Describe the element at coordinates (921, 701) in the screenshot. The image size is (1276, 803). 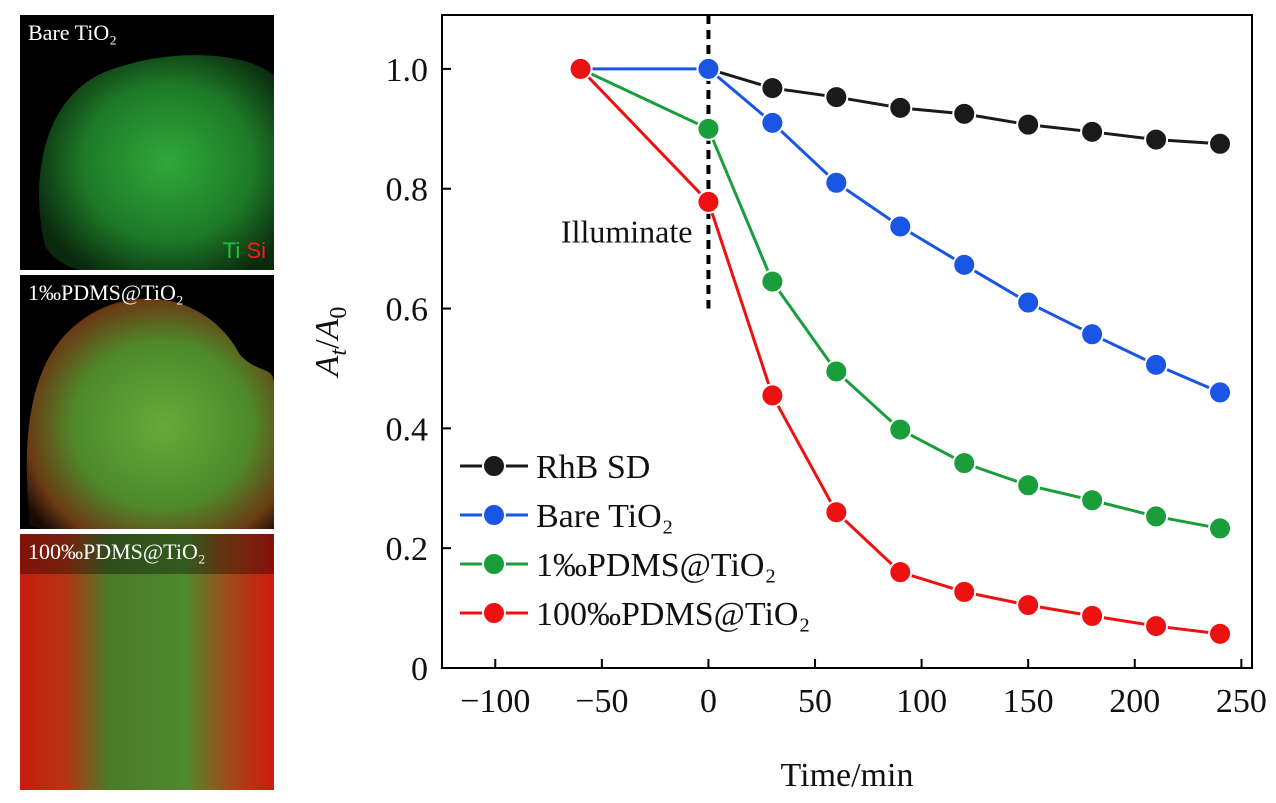
I see `x-tick-label: 100` at that location.